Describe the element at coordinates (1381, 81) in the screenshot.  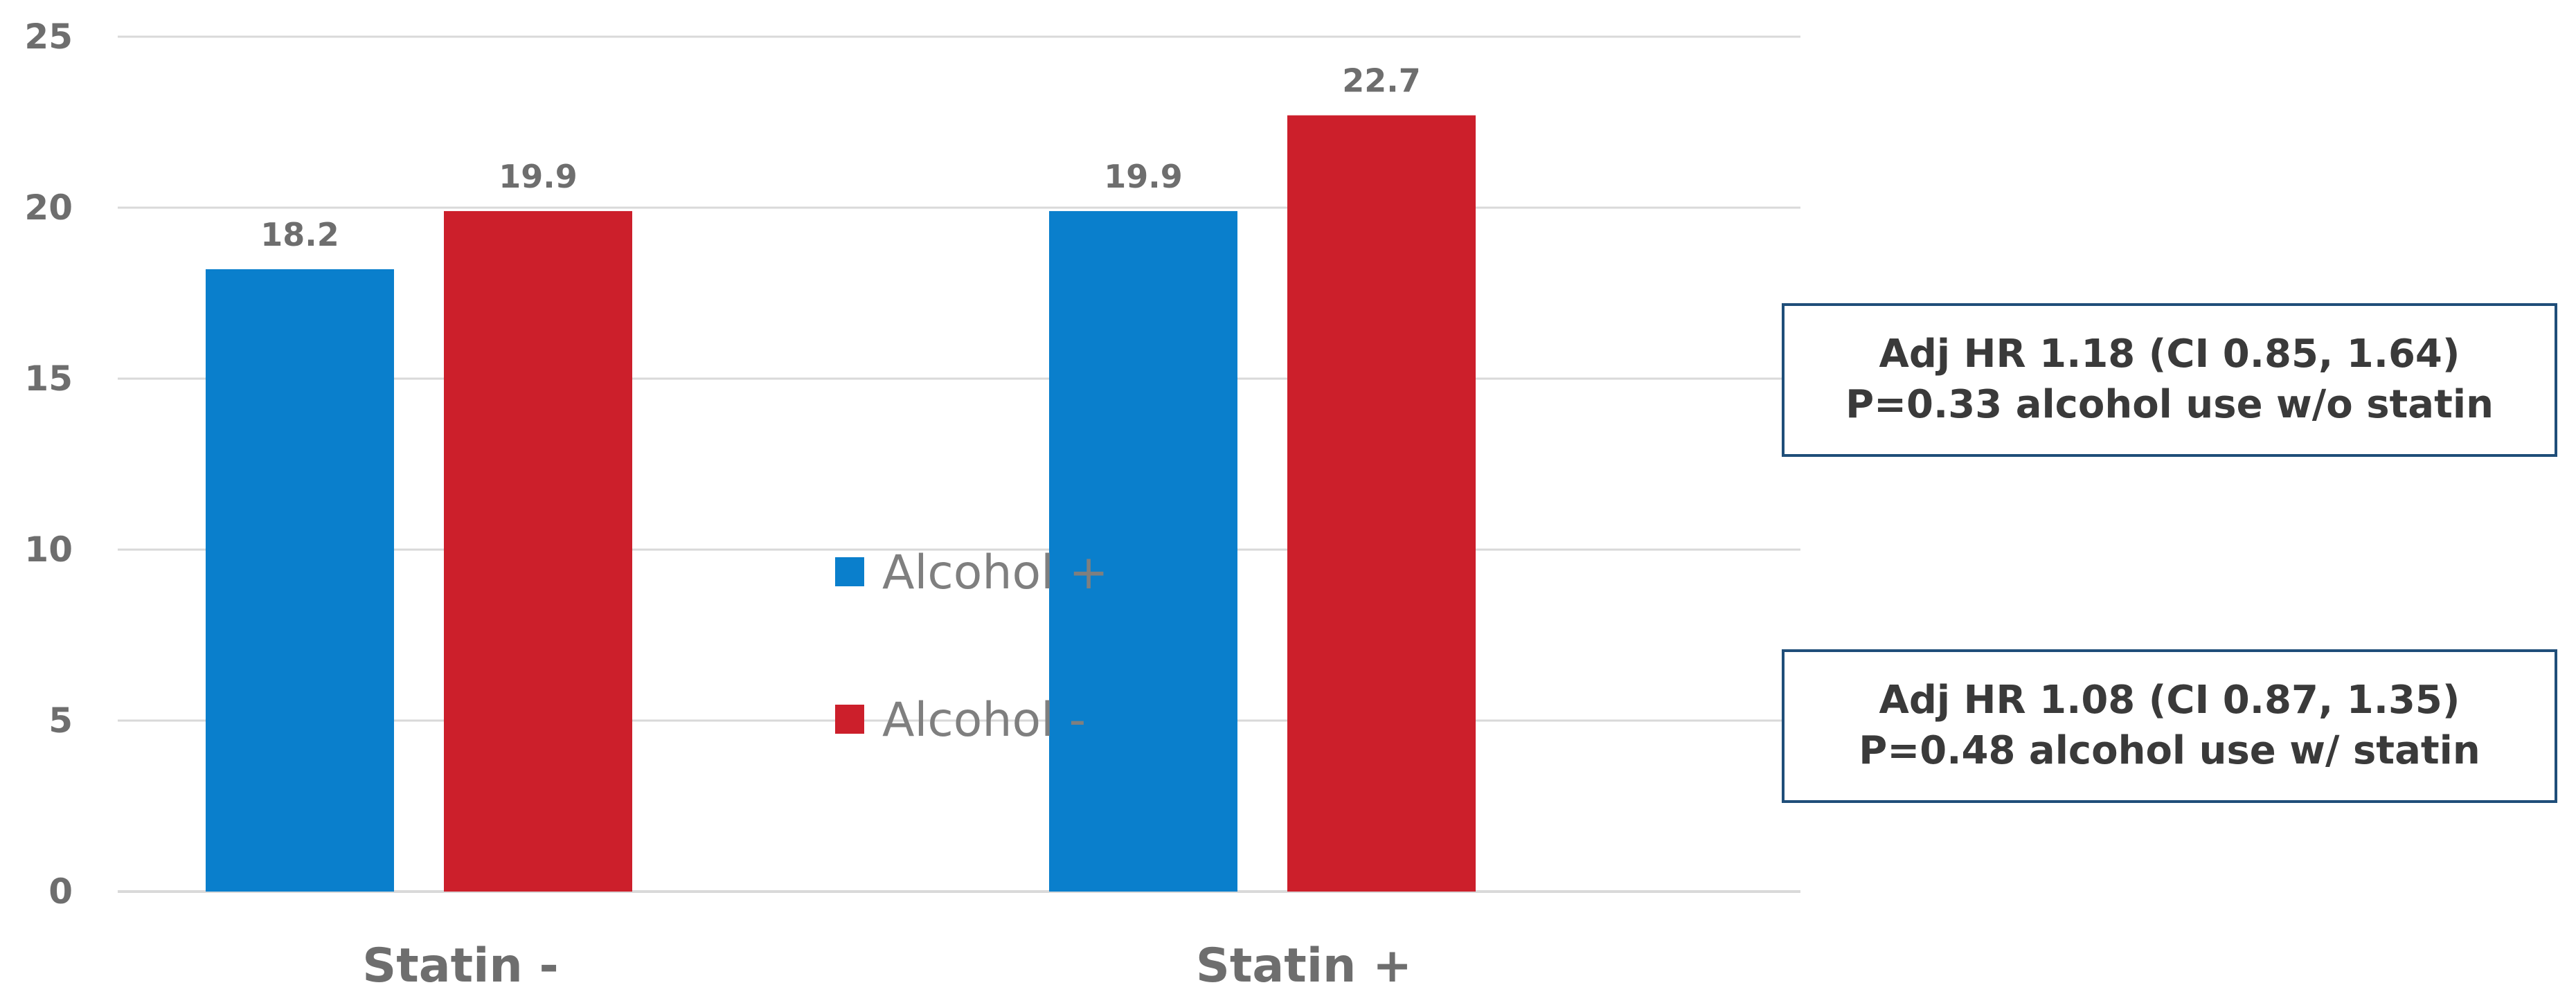
I see `data-label: 22.7` at that location.